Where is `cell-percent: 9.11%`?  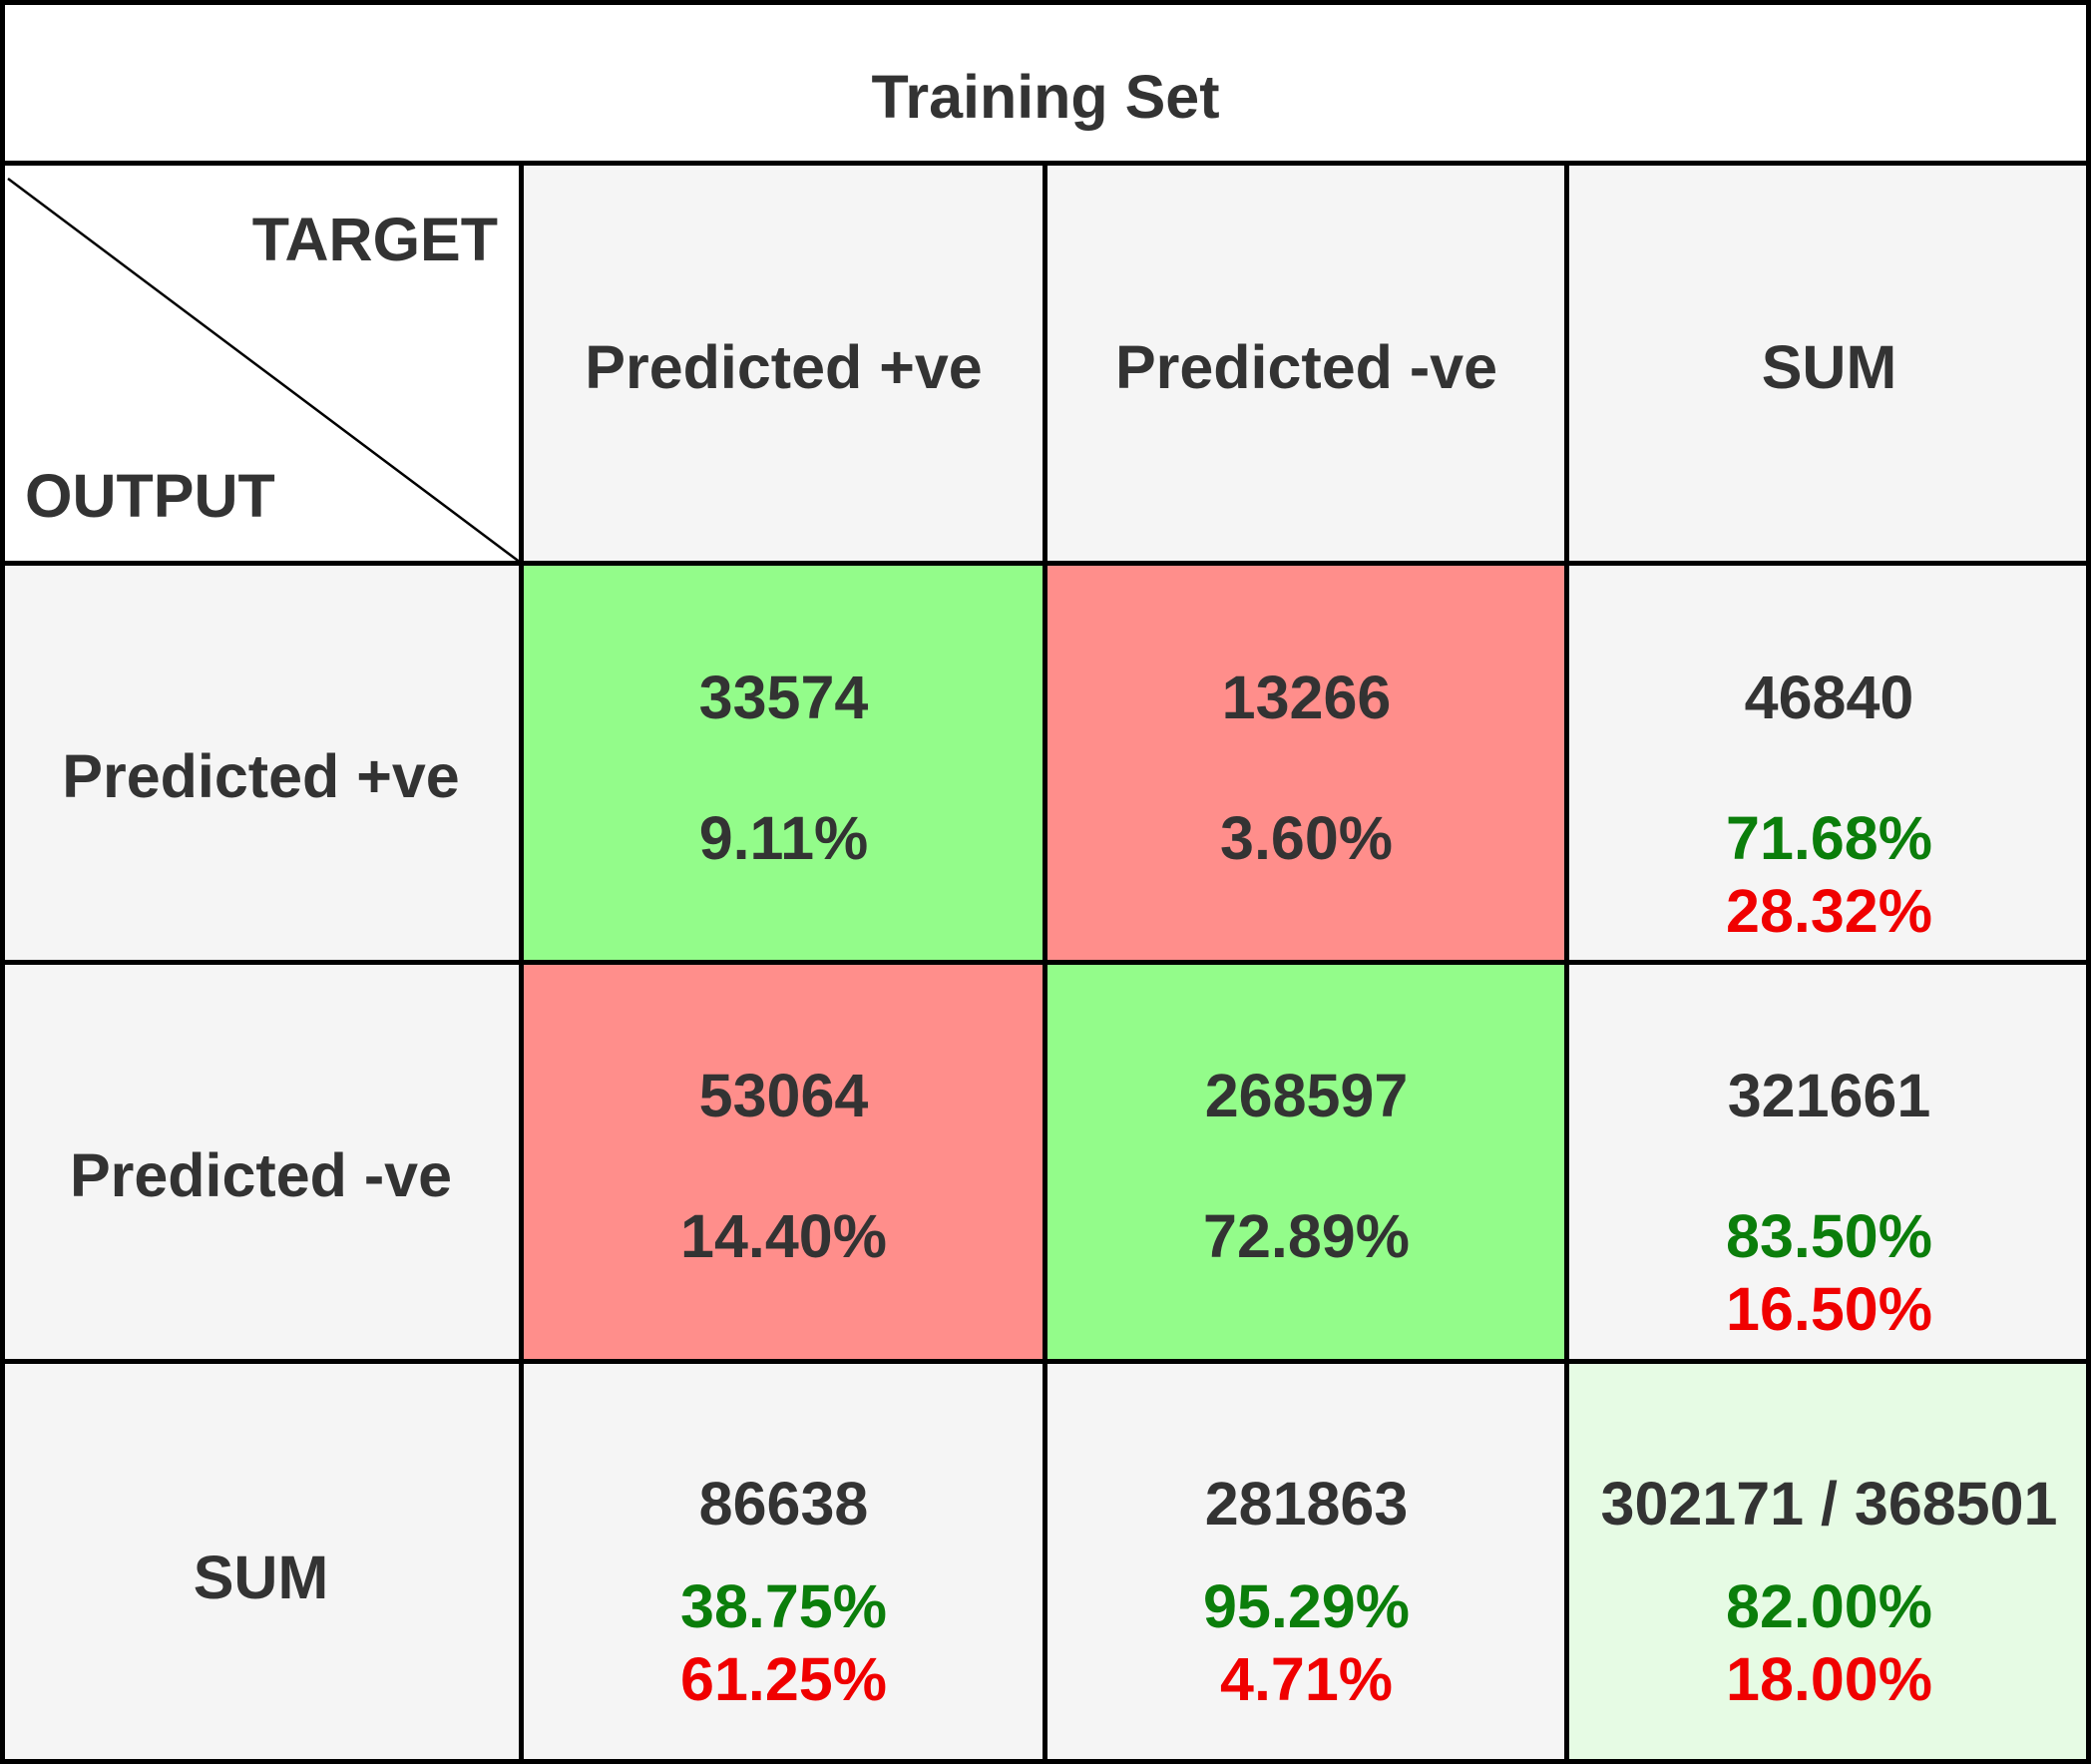 cell-percent: 9.11% is located at coordinates (783, 838).